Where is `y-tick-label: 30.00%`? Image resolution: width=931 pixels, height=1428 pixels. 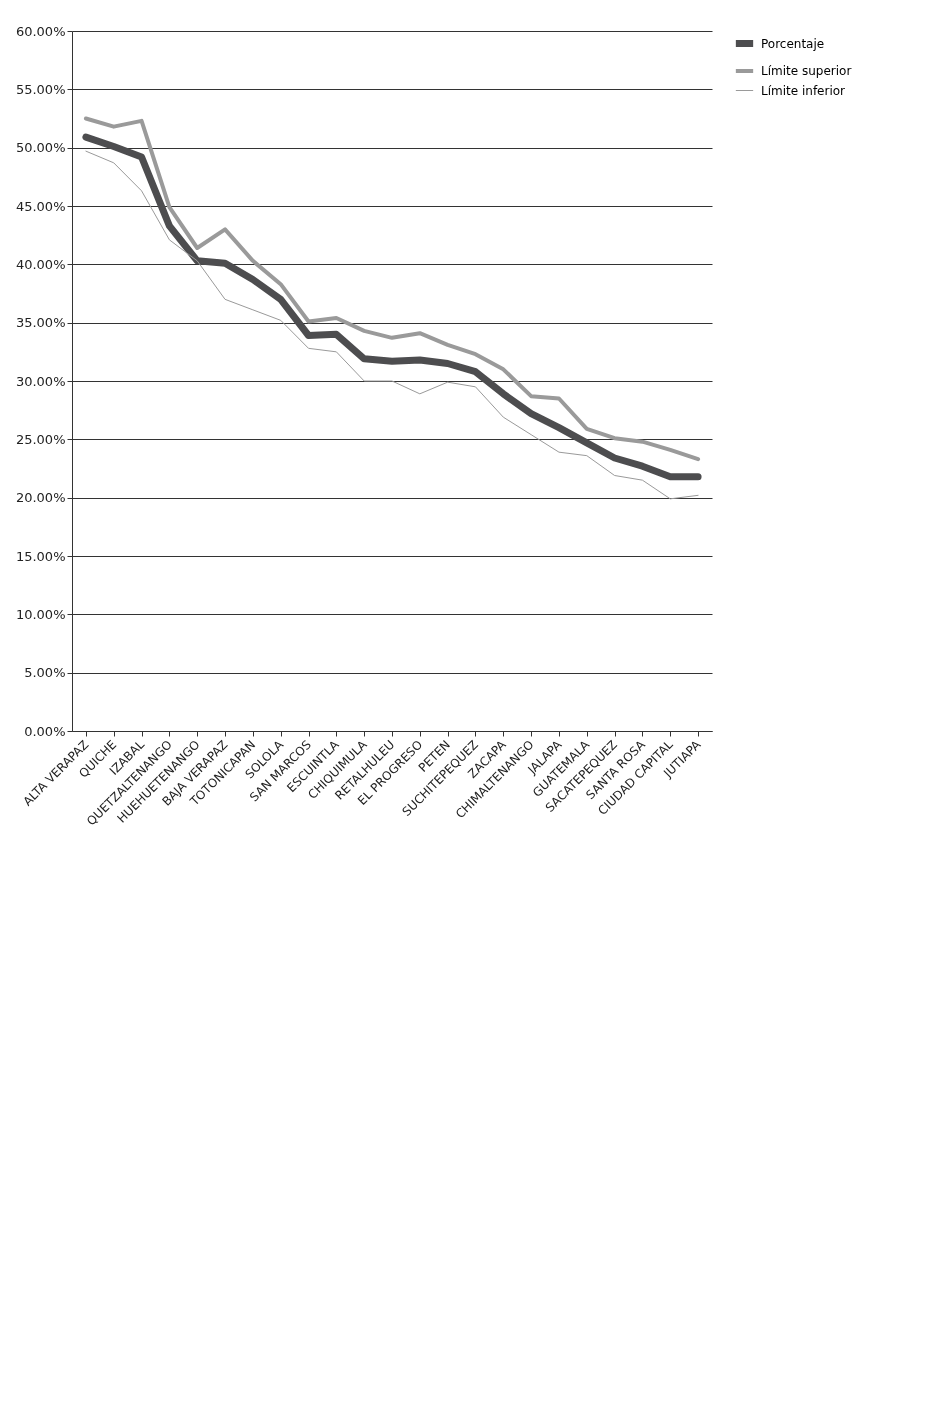 y-tick-label: 30.00% is located at coordinates (40, 381).